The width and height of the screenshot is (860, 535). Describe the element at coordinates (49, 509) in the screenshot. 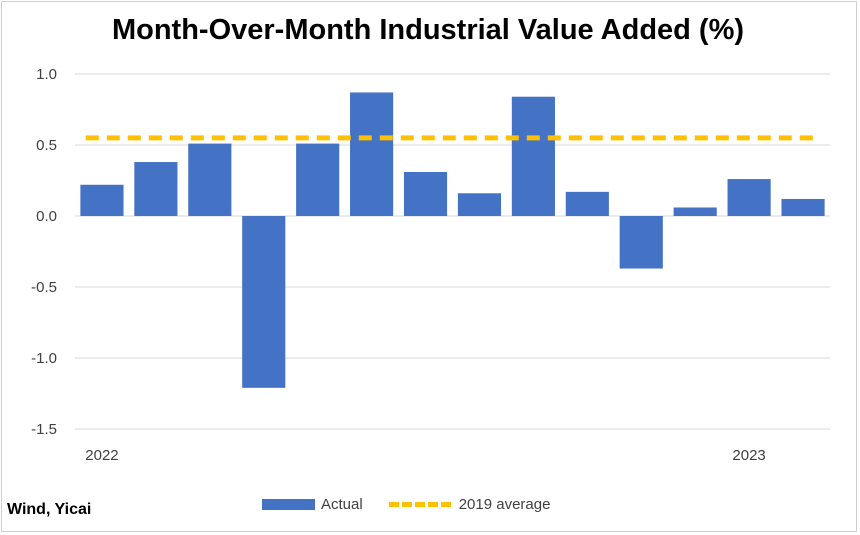

I see `source-note: Wind, Yicai` at that location.